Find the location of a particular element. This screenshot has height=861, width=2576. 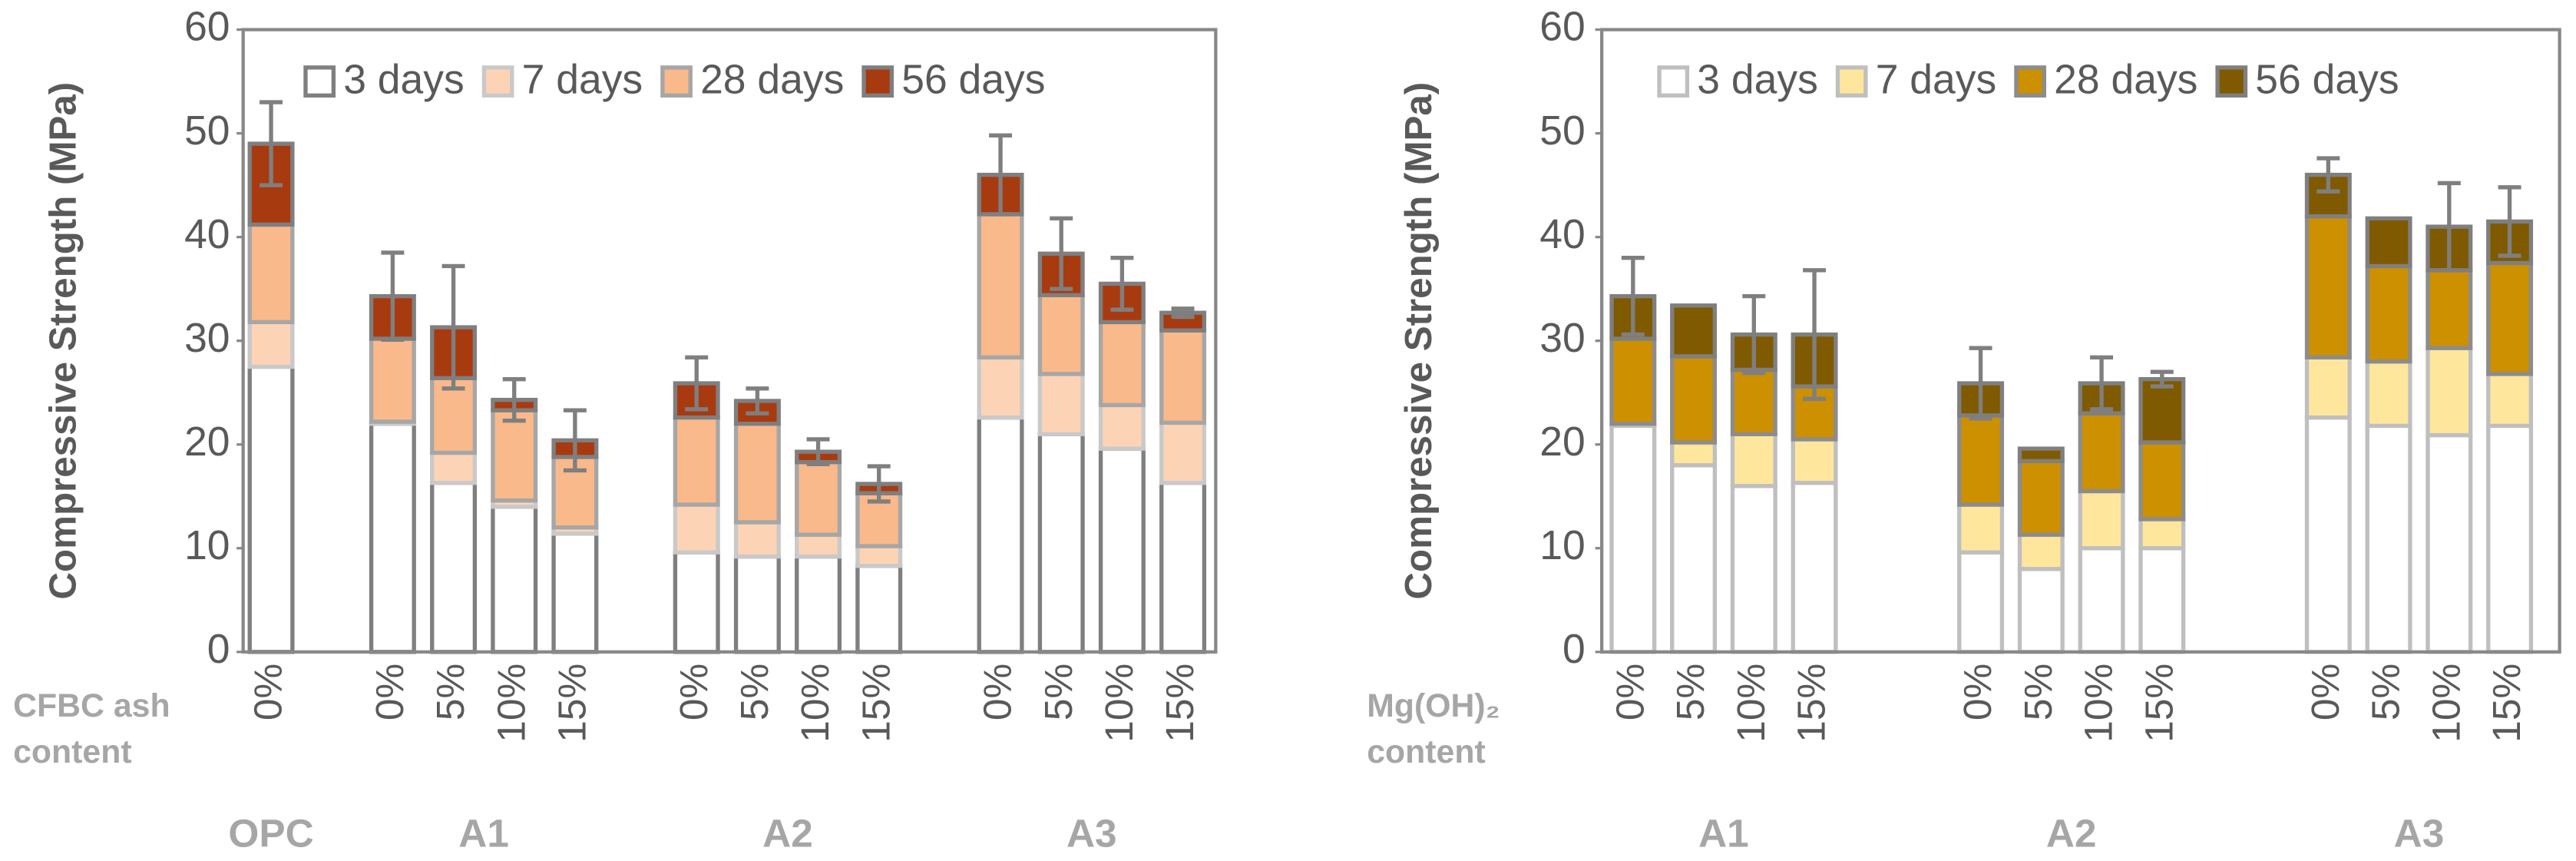

group-label: A3 is located at coordinates (1091, 832).